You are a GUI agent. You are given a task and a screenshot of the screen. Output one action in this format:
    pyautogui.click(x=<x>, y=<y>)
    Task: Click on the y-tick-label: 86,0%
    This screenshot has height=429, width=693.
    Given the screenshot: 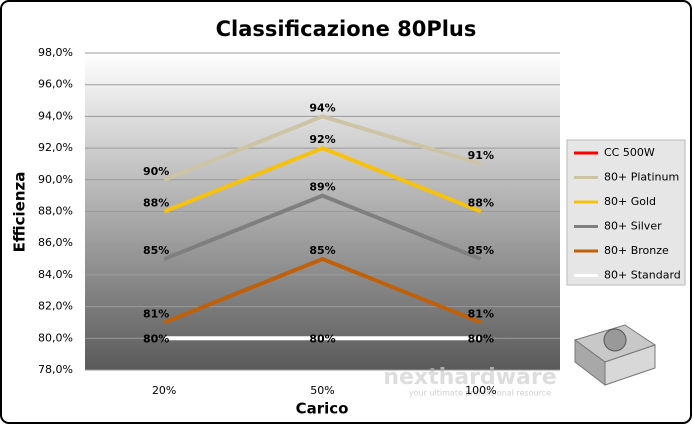 What is the action you would take?
    pyautogui.click(x=55, y=242)
    